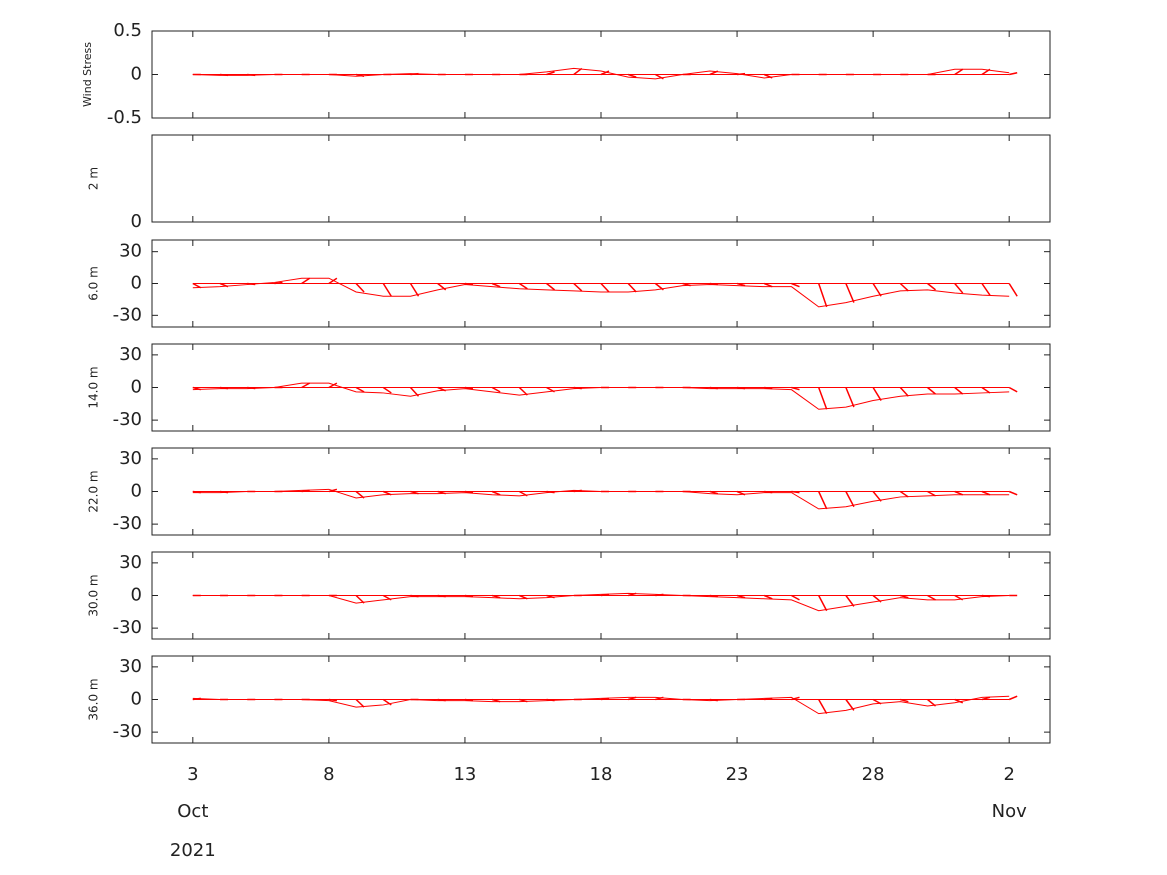 This screenshot has width=1167, height=875. Describe the element at coordinates (464, 774) in the screenshot. I see `x-tick-label: 13` at that location.